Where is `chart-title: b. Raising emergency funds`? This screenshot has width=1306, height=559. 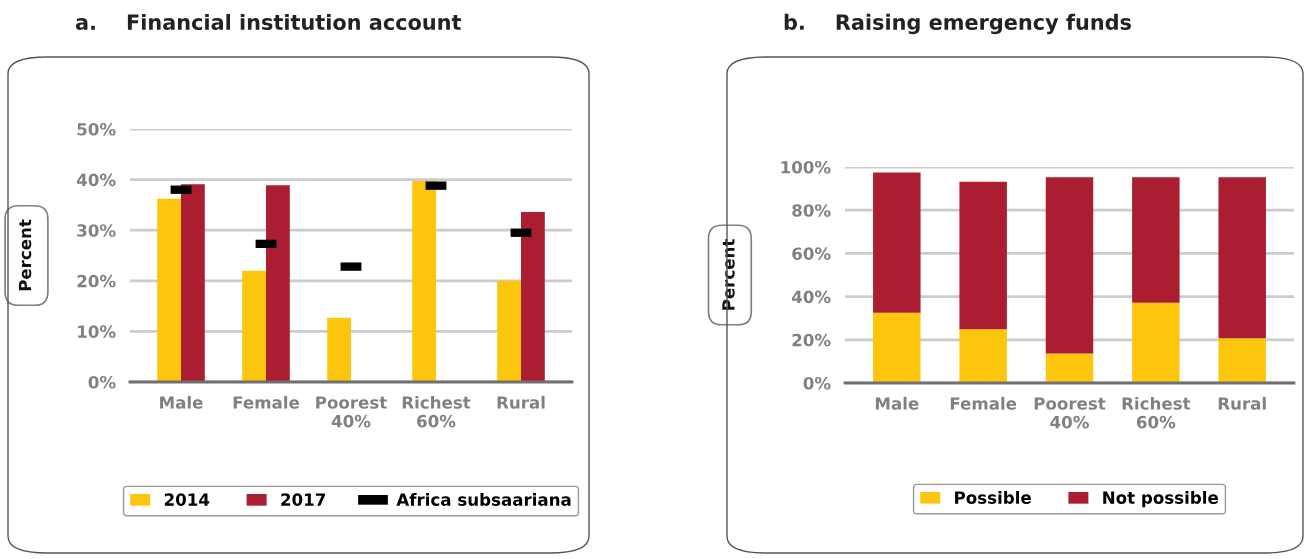 chart-title: b. Raising emergency funds is located at coordinates (957, 24).